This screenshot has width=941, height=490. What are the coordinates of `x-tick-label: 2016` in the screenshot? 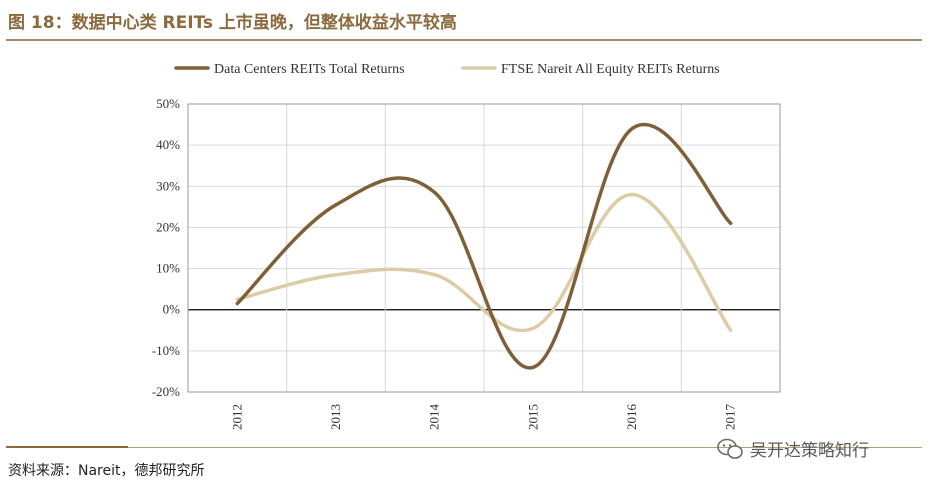 It's located at (631, 417).